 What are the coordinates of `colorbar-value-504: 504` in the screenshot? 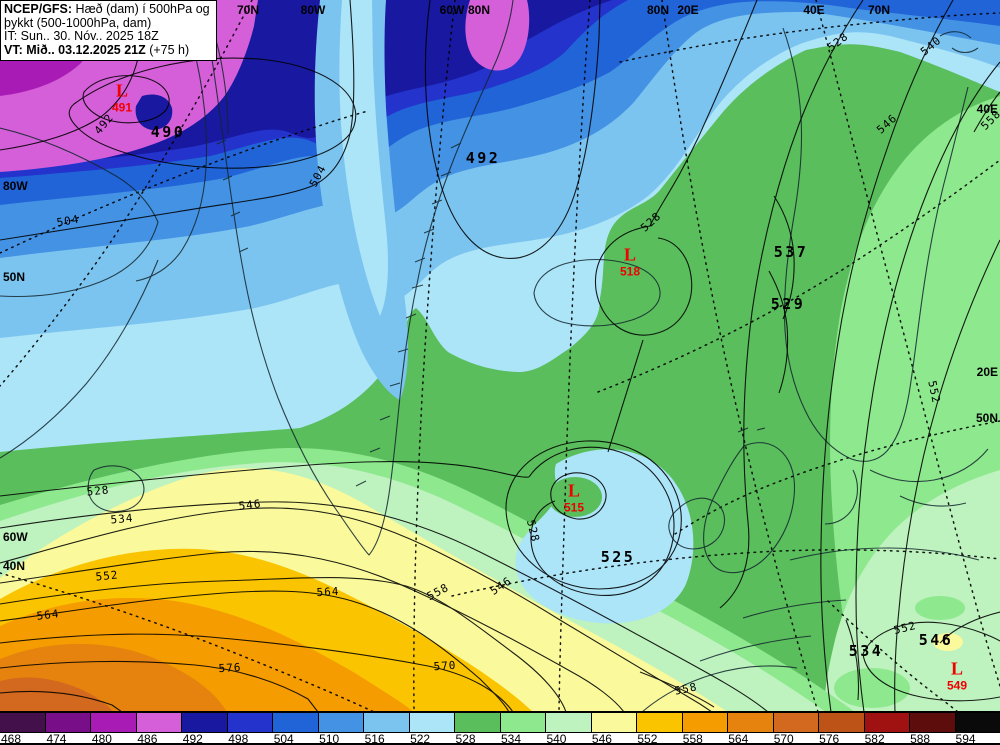 It's located at (283, 738).